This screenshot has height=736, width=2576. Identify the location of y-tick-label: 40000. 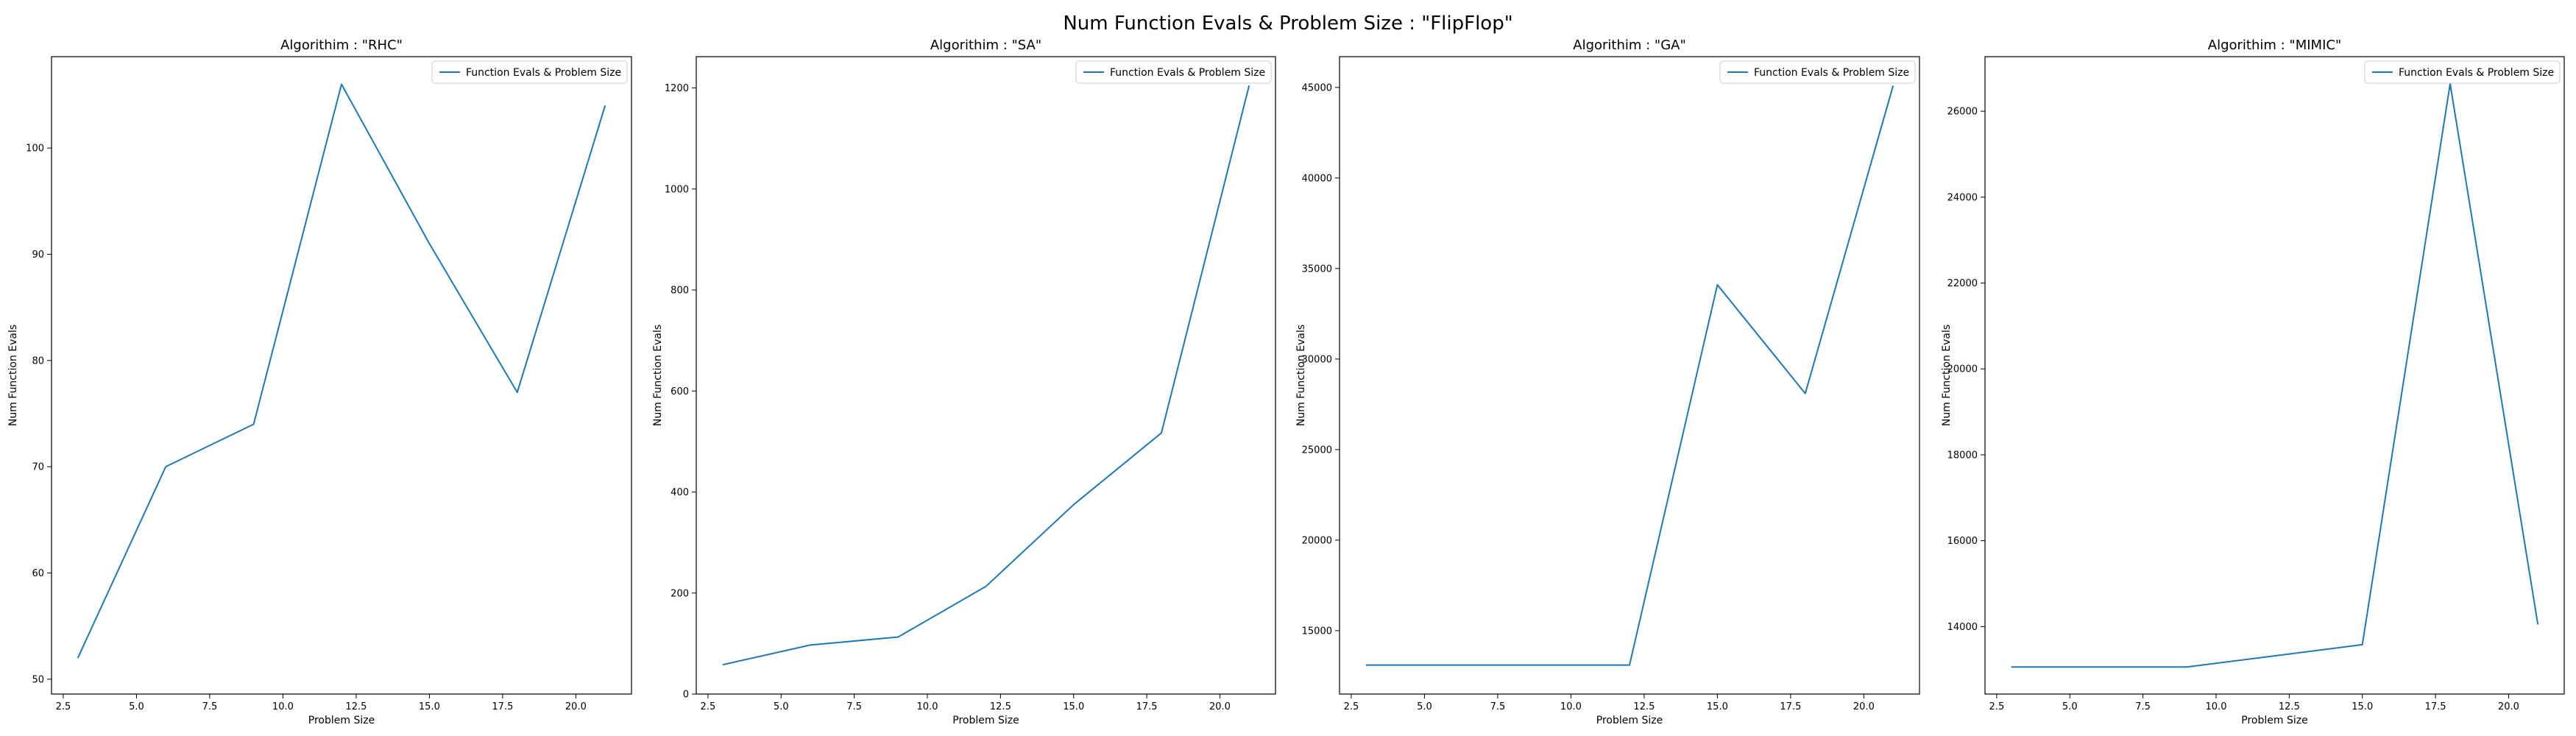
(1317, 178).